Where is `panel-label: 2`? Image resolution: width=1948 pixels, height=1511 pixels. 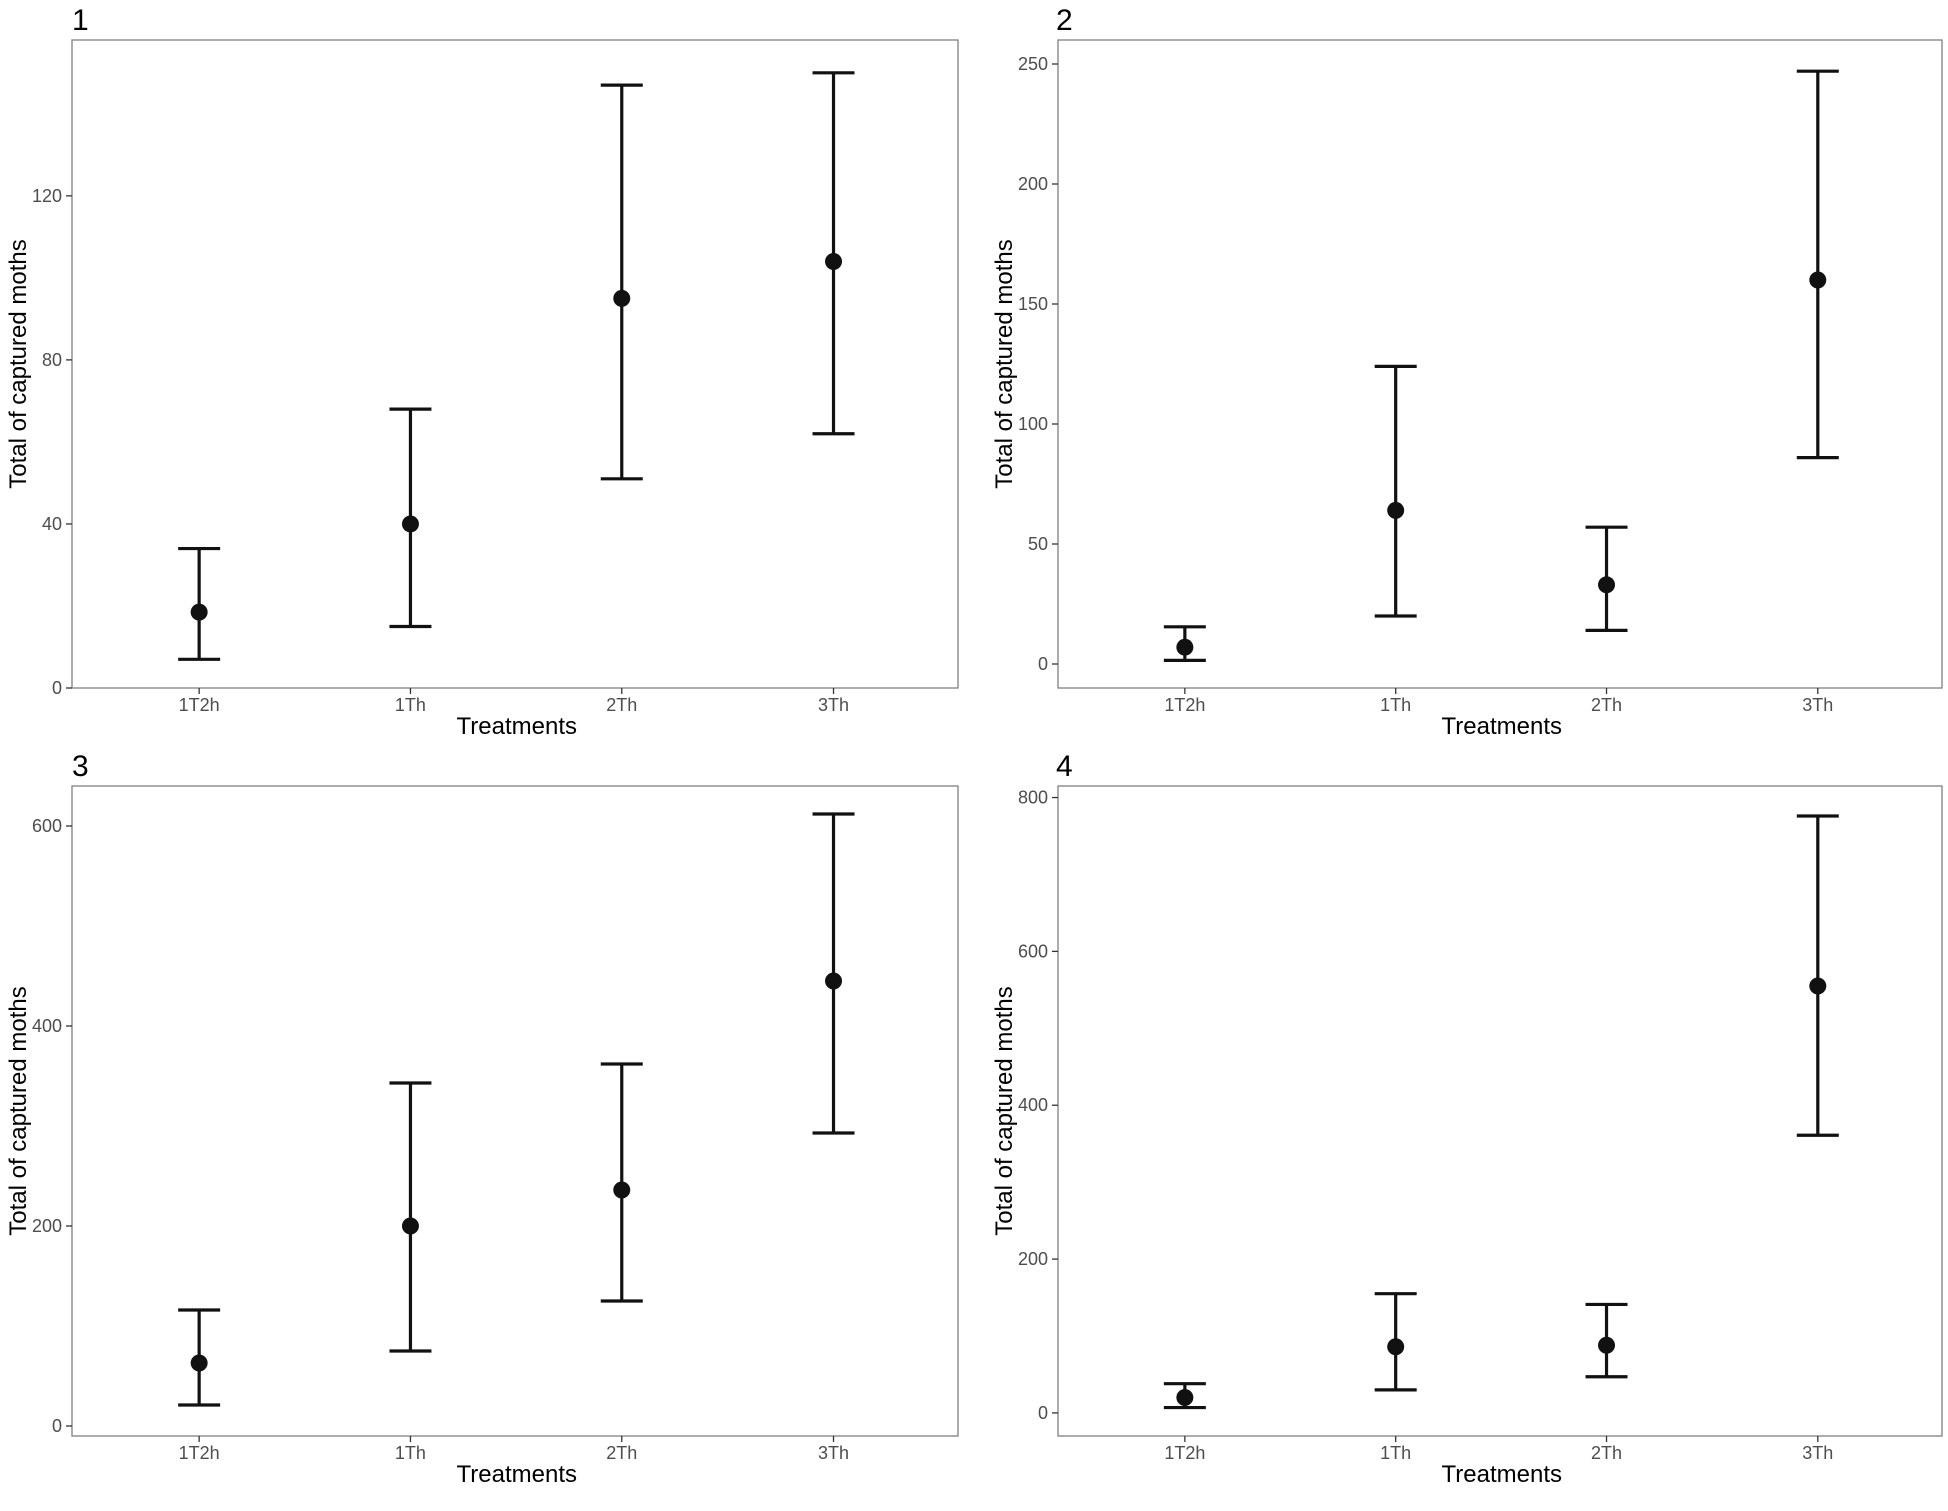 panel-label: 2 is located at coordinates (1064, 20).